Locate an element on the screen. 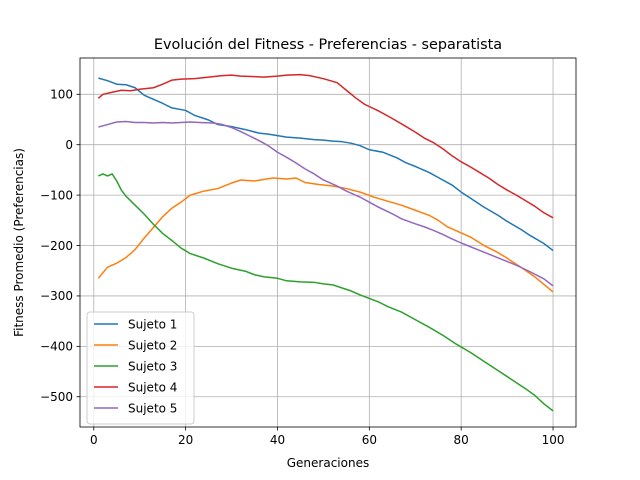  x-axis-ticks: 0 20 40 60 80 100 is located at coordinates (327, 437).